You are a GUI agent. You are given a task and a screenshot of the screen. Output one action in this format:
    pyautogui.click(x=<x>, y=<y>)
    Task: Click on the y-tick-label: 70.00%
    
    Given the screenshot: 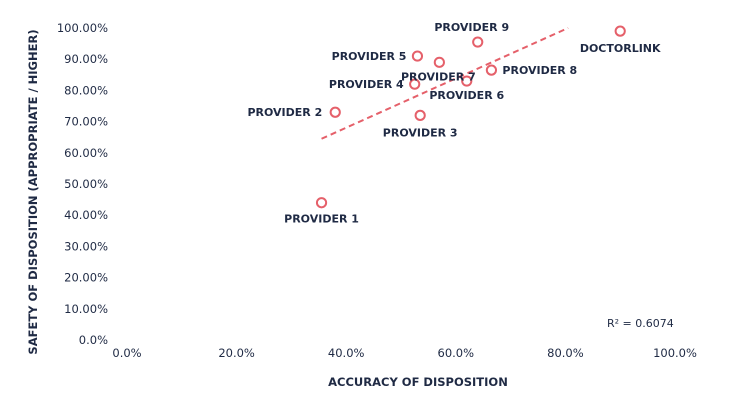 What is the action you would take?
    pyautogui.click(x=86, y=122)
    